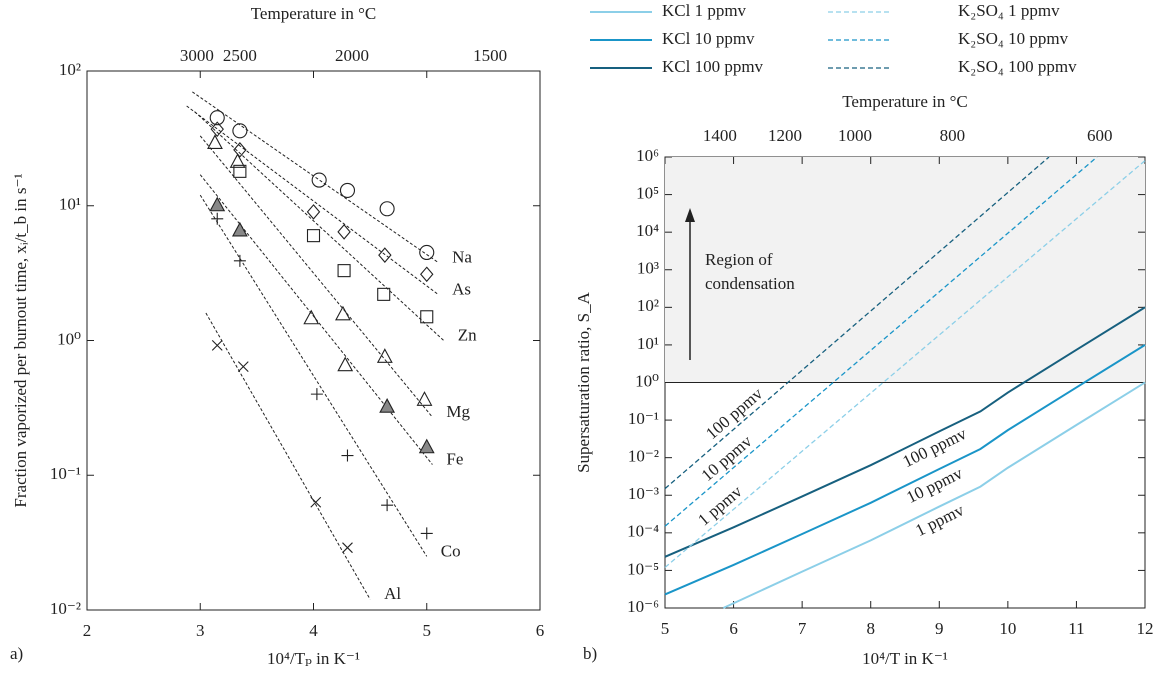  Describe the element at coordinates (458, 411) in the screenshot. I see `series-label: Mg` at that location.